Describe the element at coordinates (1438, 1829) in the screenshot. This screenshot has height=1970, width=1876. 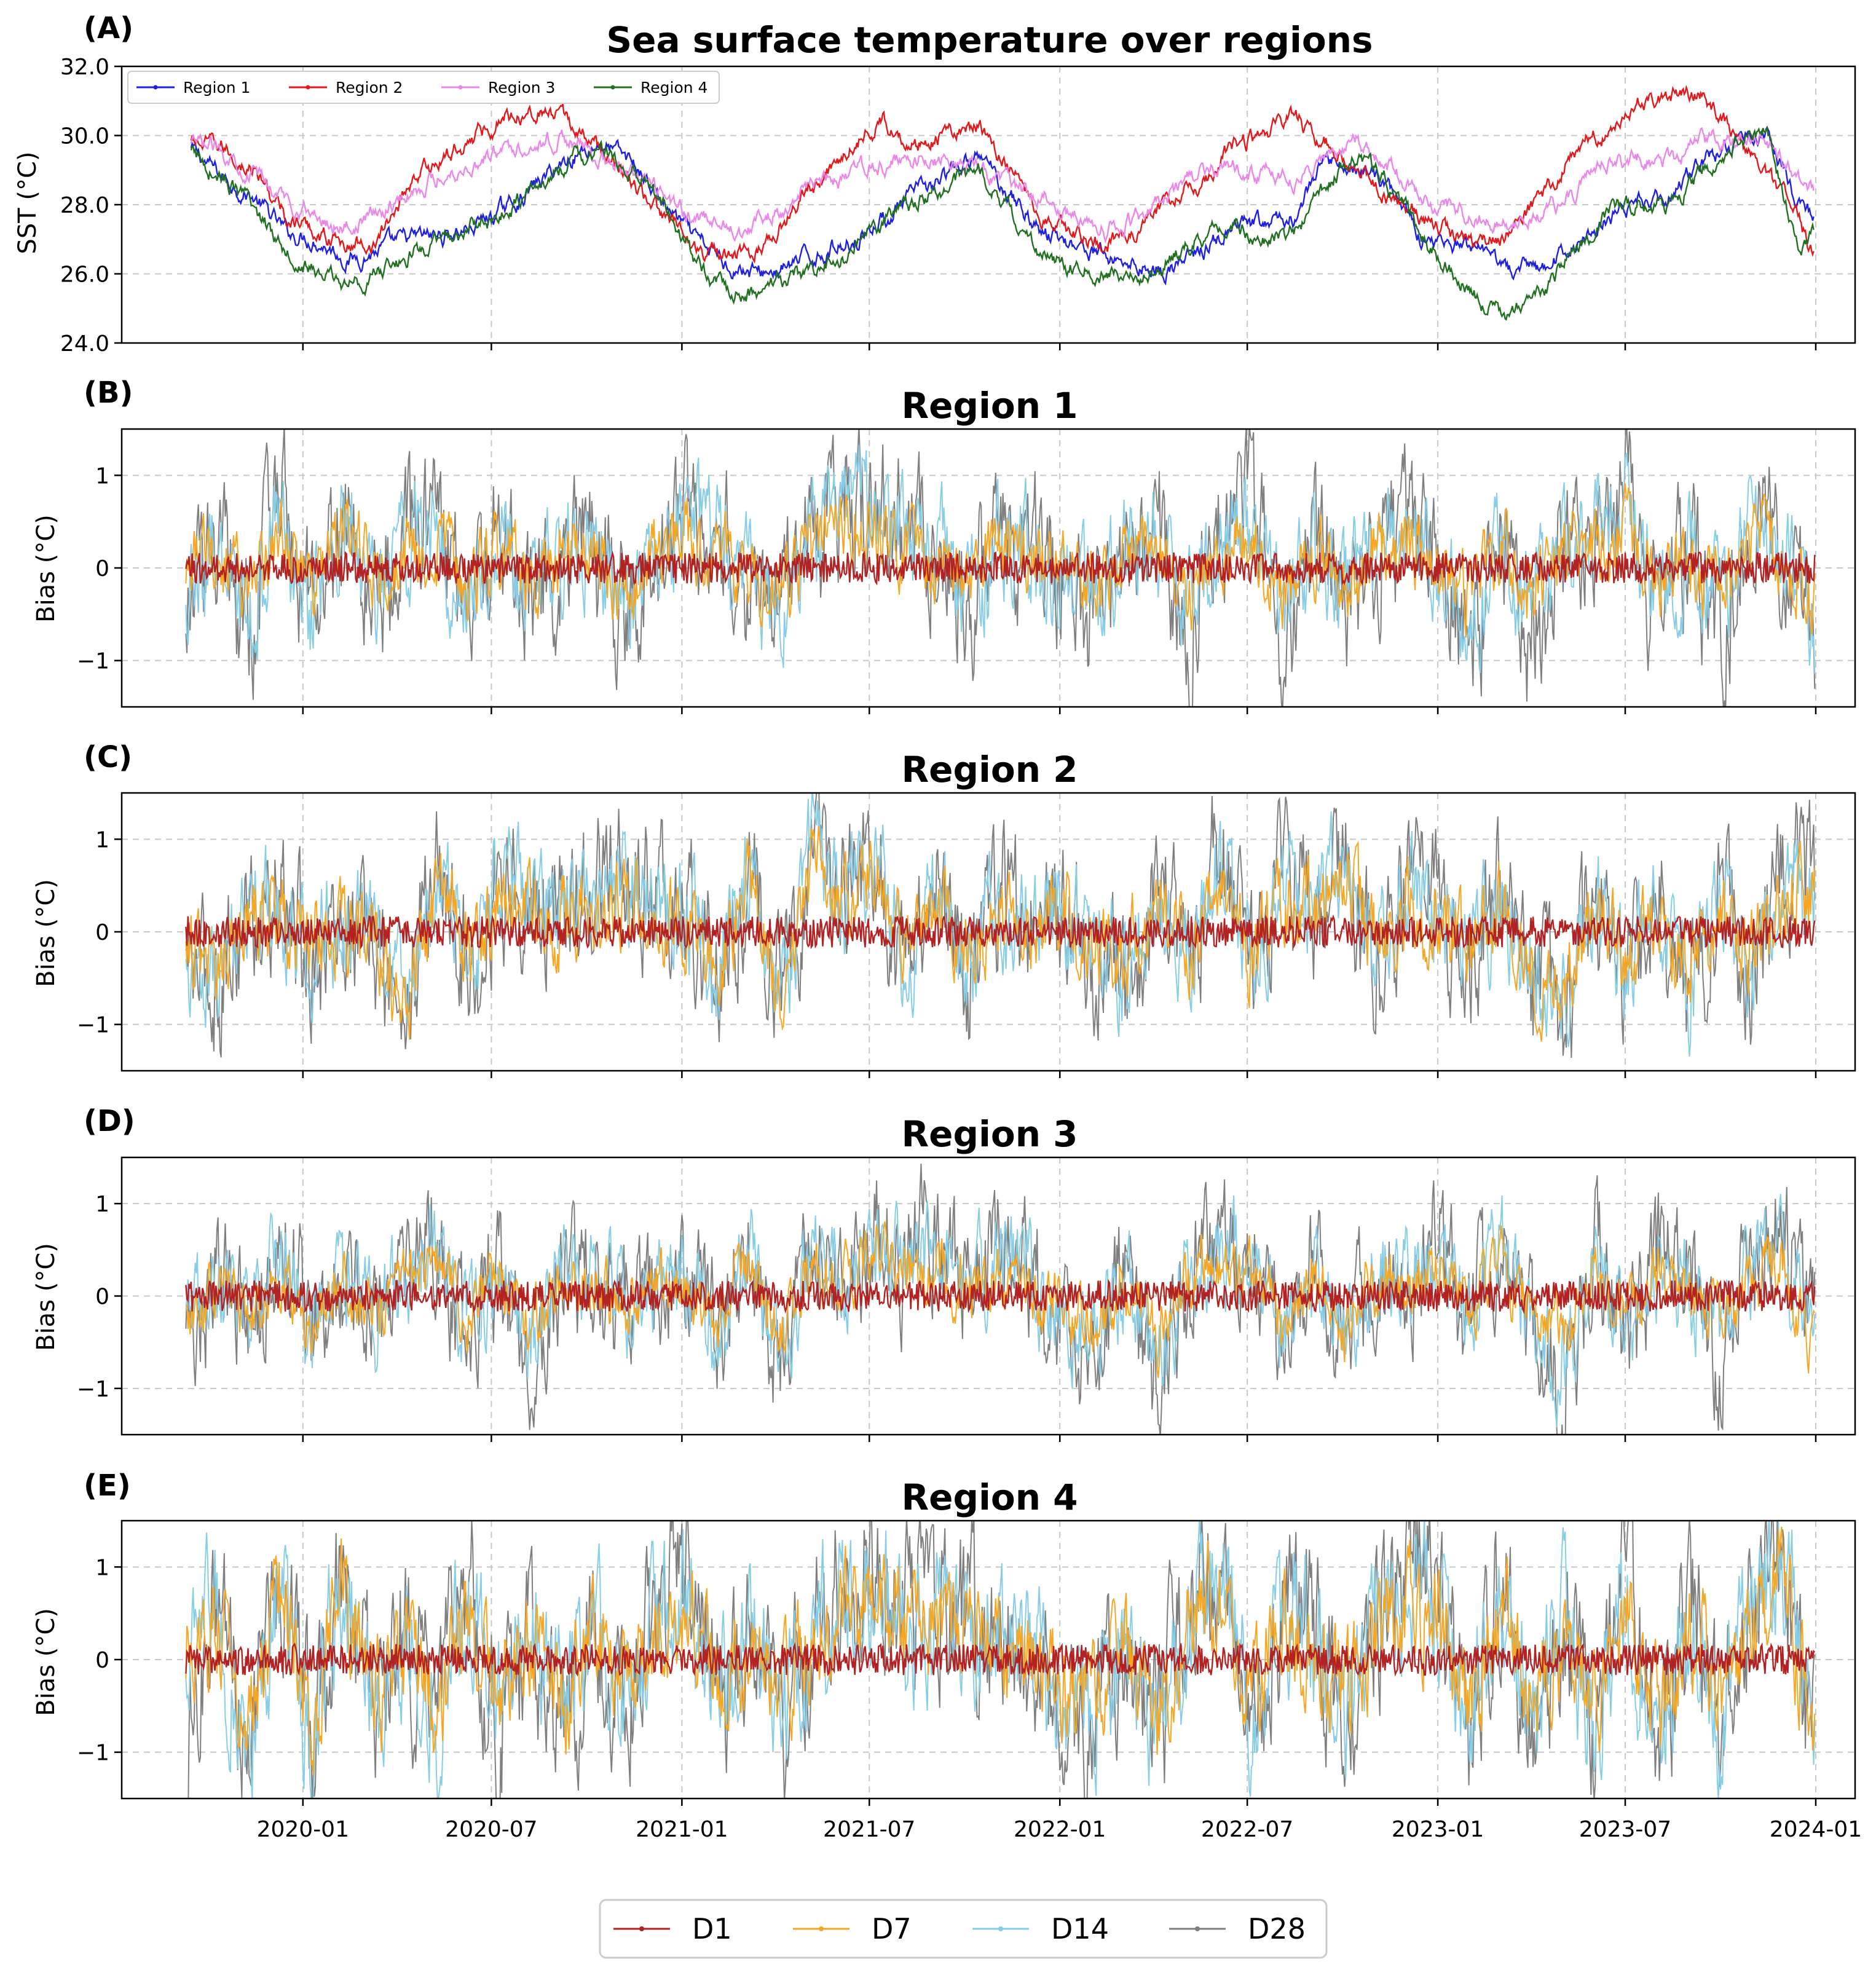
I see `x-tick-label: 2023-01` at that location.